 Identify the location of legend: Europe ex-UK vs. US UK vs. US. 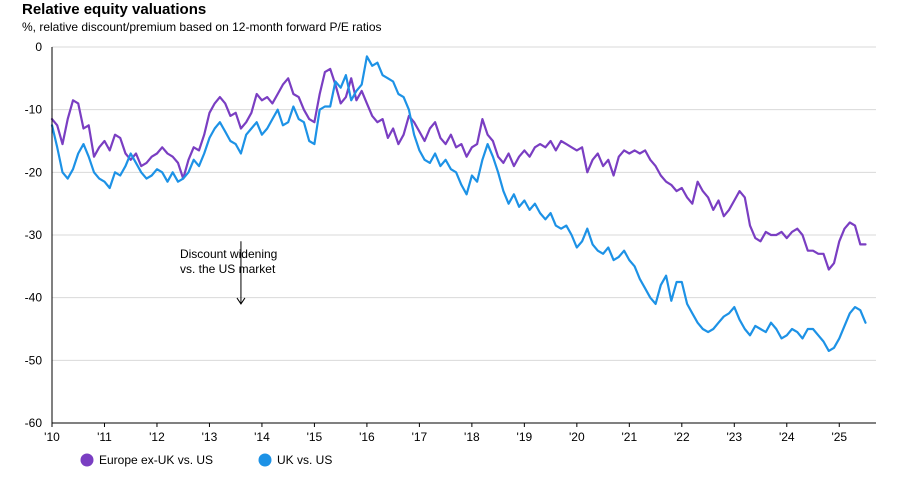
(206, 460).